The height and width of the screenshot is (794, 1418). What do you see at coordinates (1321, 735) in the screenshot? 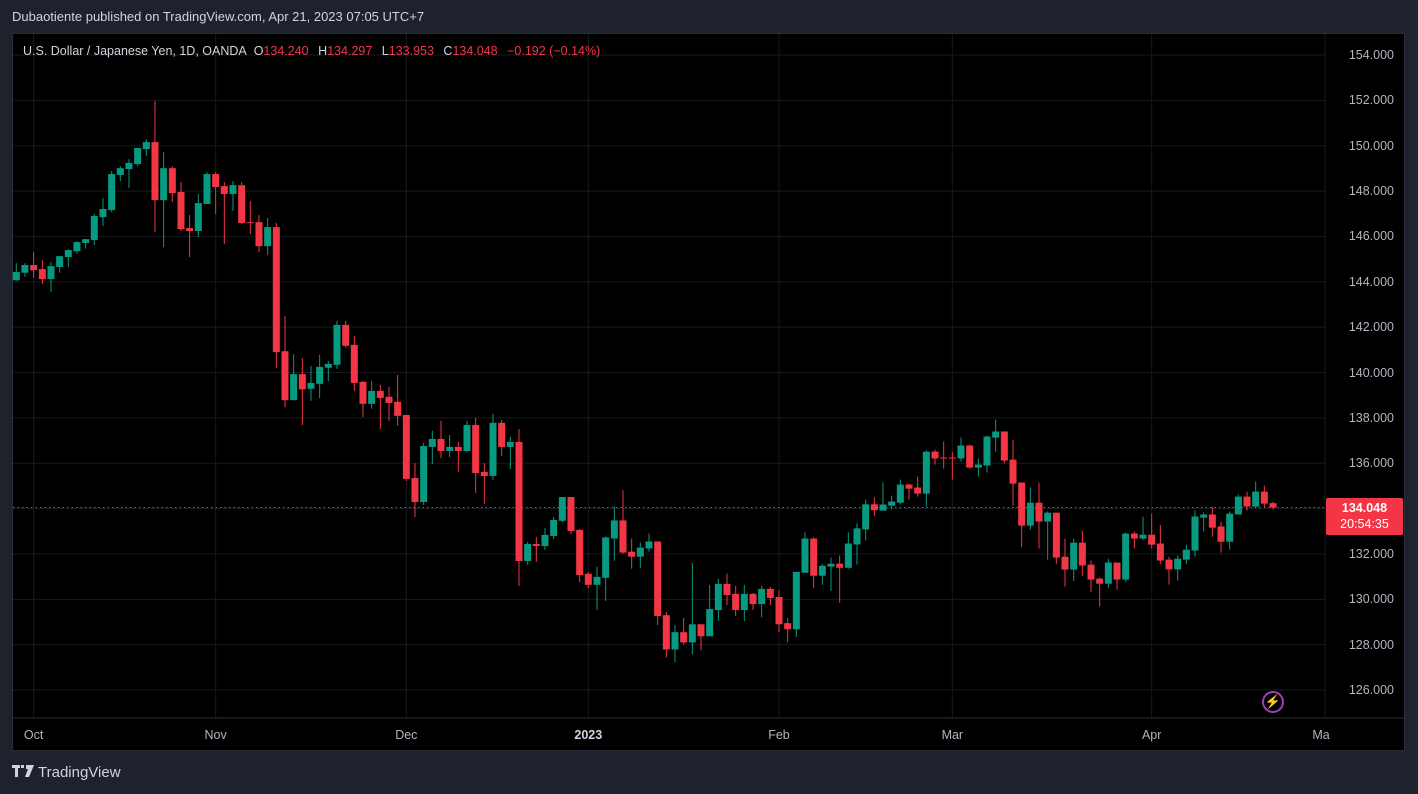
I see `time-tick-label: Ma` at bounding box center [1321, 735].